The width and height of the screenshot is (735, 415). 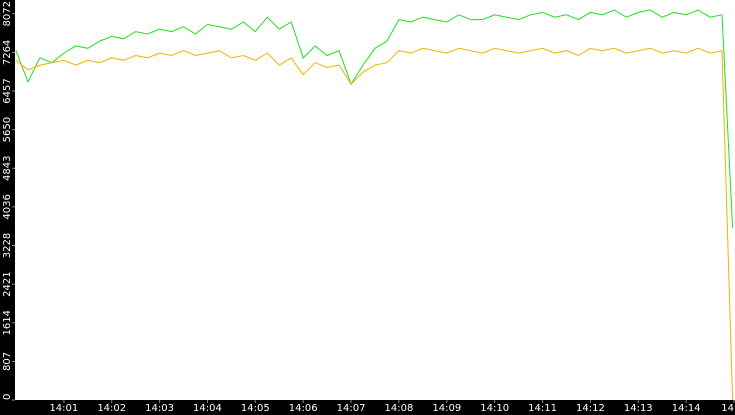 I want to click on x-tick-label: 14:05, so click(x=255, y=408).